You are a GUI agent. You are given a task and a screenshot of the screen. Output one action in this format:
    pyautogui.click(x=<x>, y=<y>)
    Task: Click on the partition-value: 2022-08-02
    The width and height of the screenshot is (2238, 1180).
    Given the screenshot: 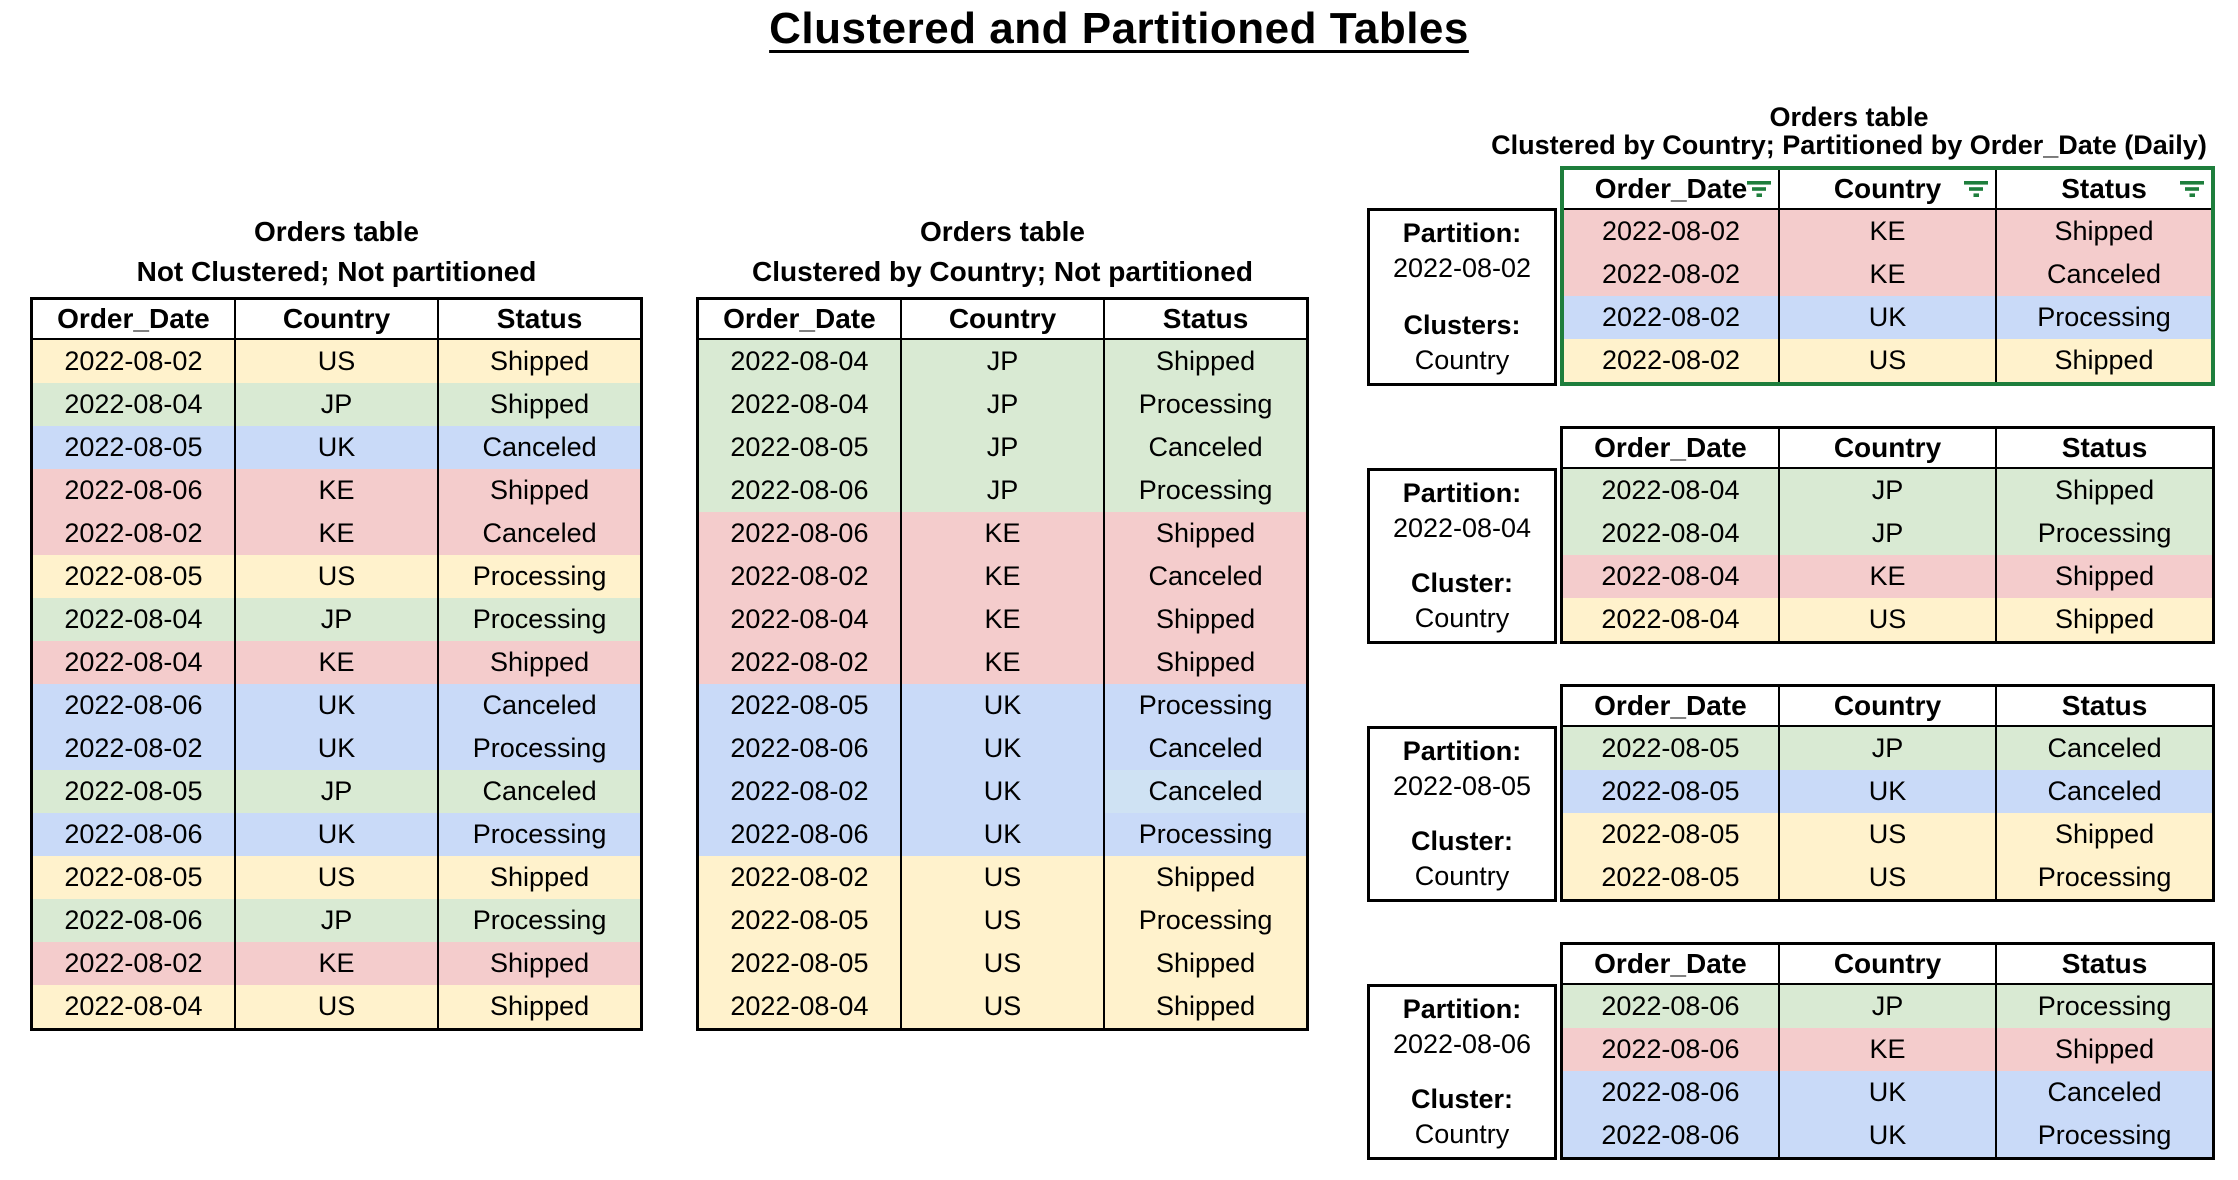 What is the action you would take?
    pyautogui.click(x=1462, y=268)
    